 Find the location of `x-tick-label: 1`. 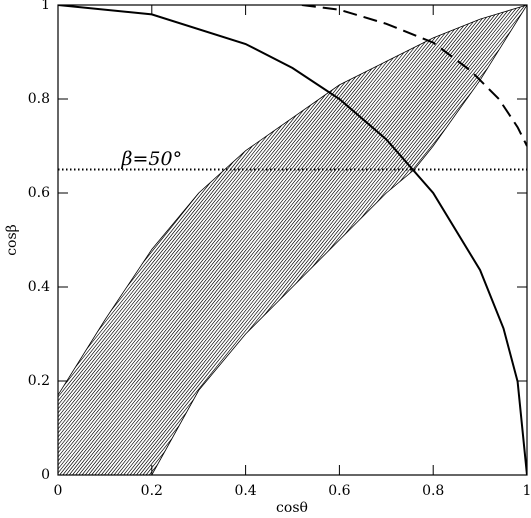

x-tick-label: 1 is located at coordinates (527, 491).